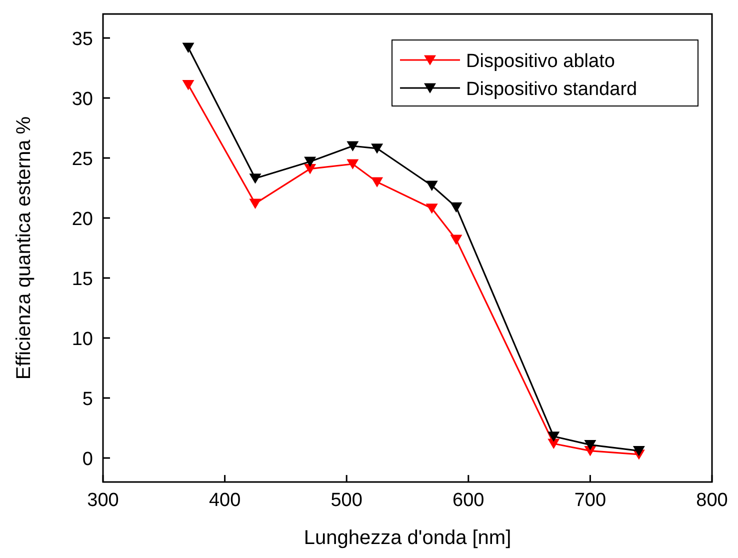 The height and width of the screenshot is (558, 738). Describe the element at coordinates (82, 99) in the screenshot. I see `y-tick-label: 30` at that location.